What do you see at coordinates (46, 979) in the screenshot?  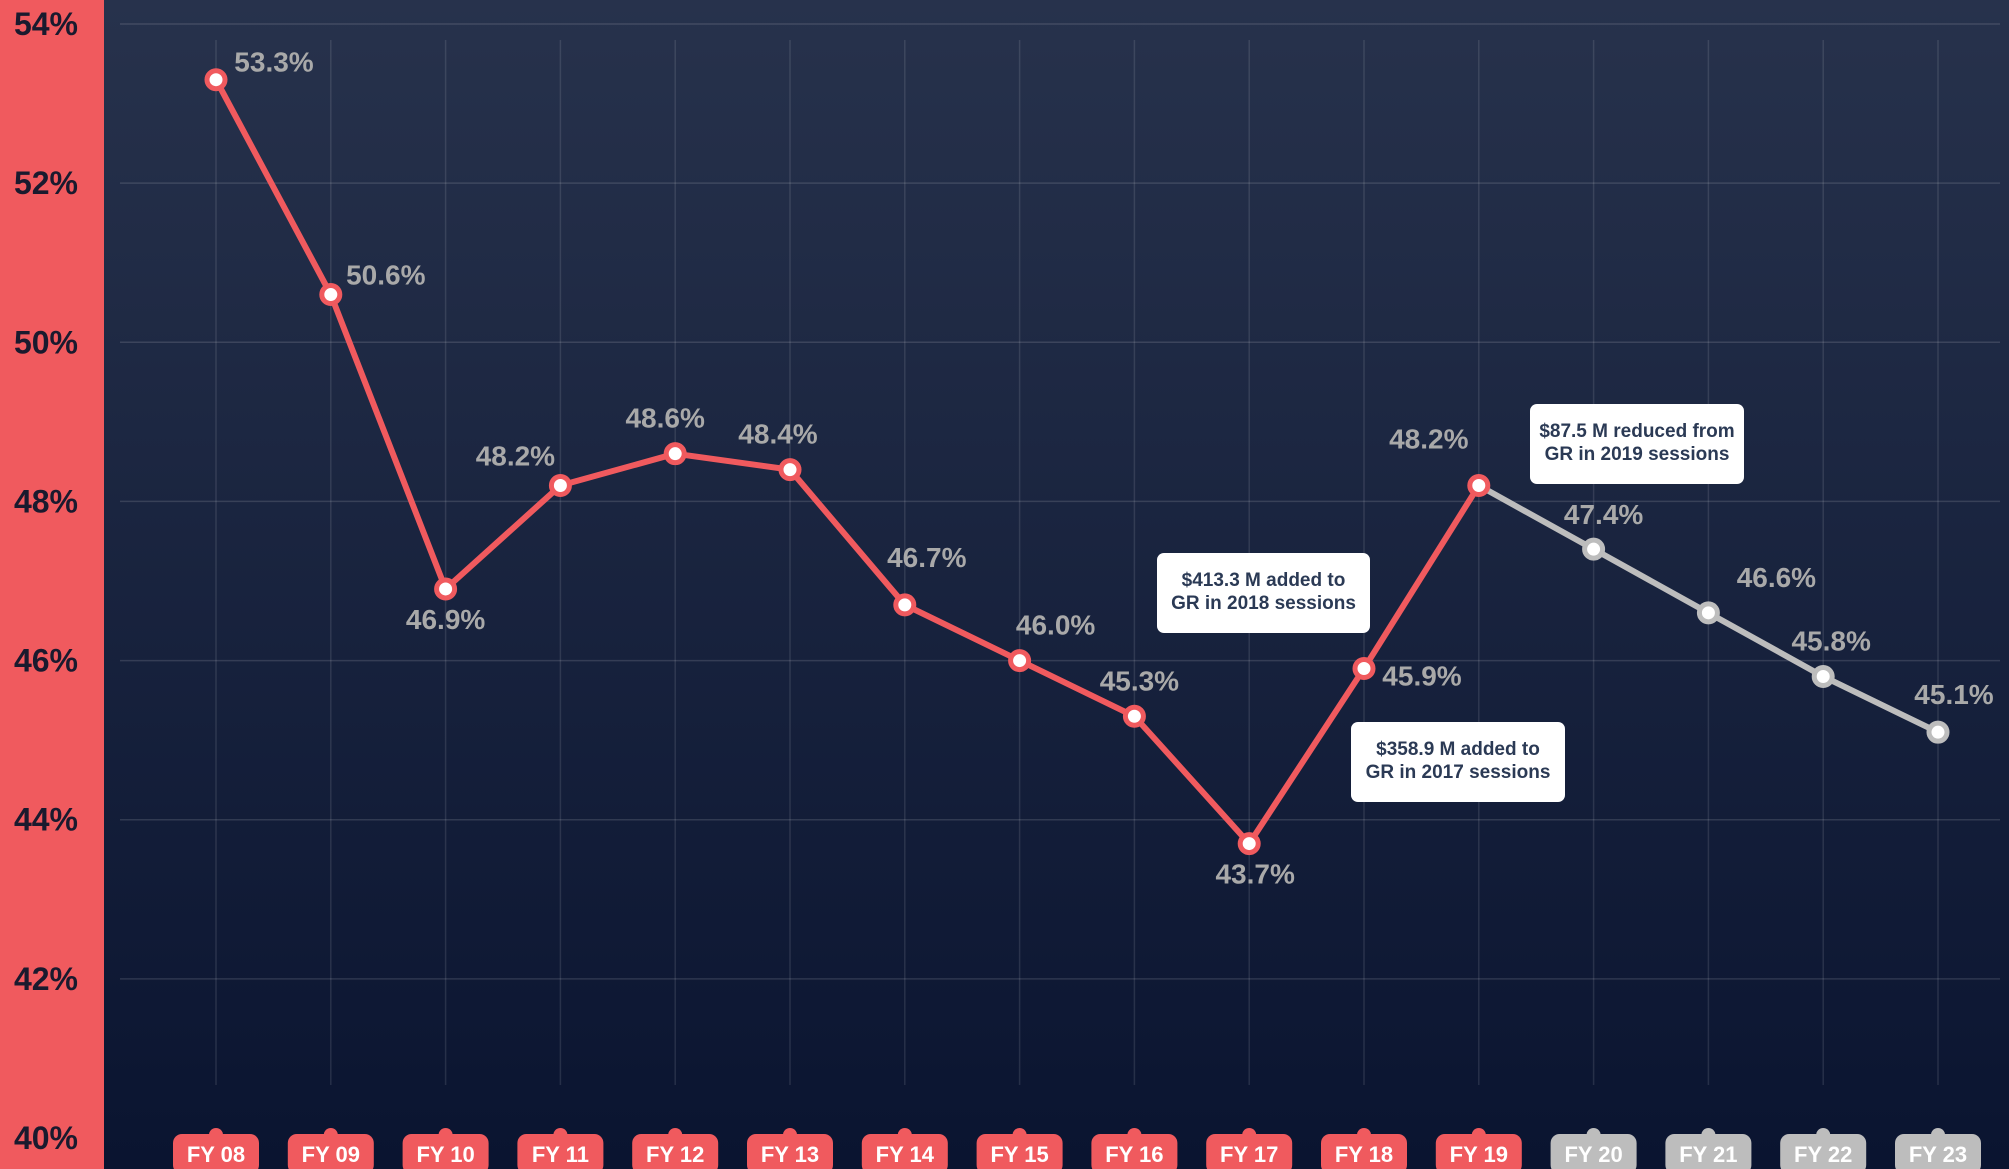 I see `y-tick-label: 42%` at bounding box center [46, 979].